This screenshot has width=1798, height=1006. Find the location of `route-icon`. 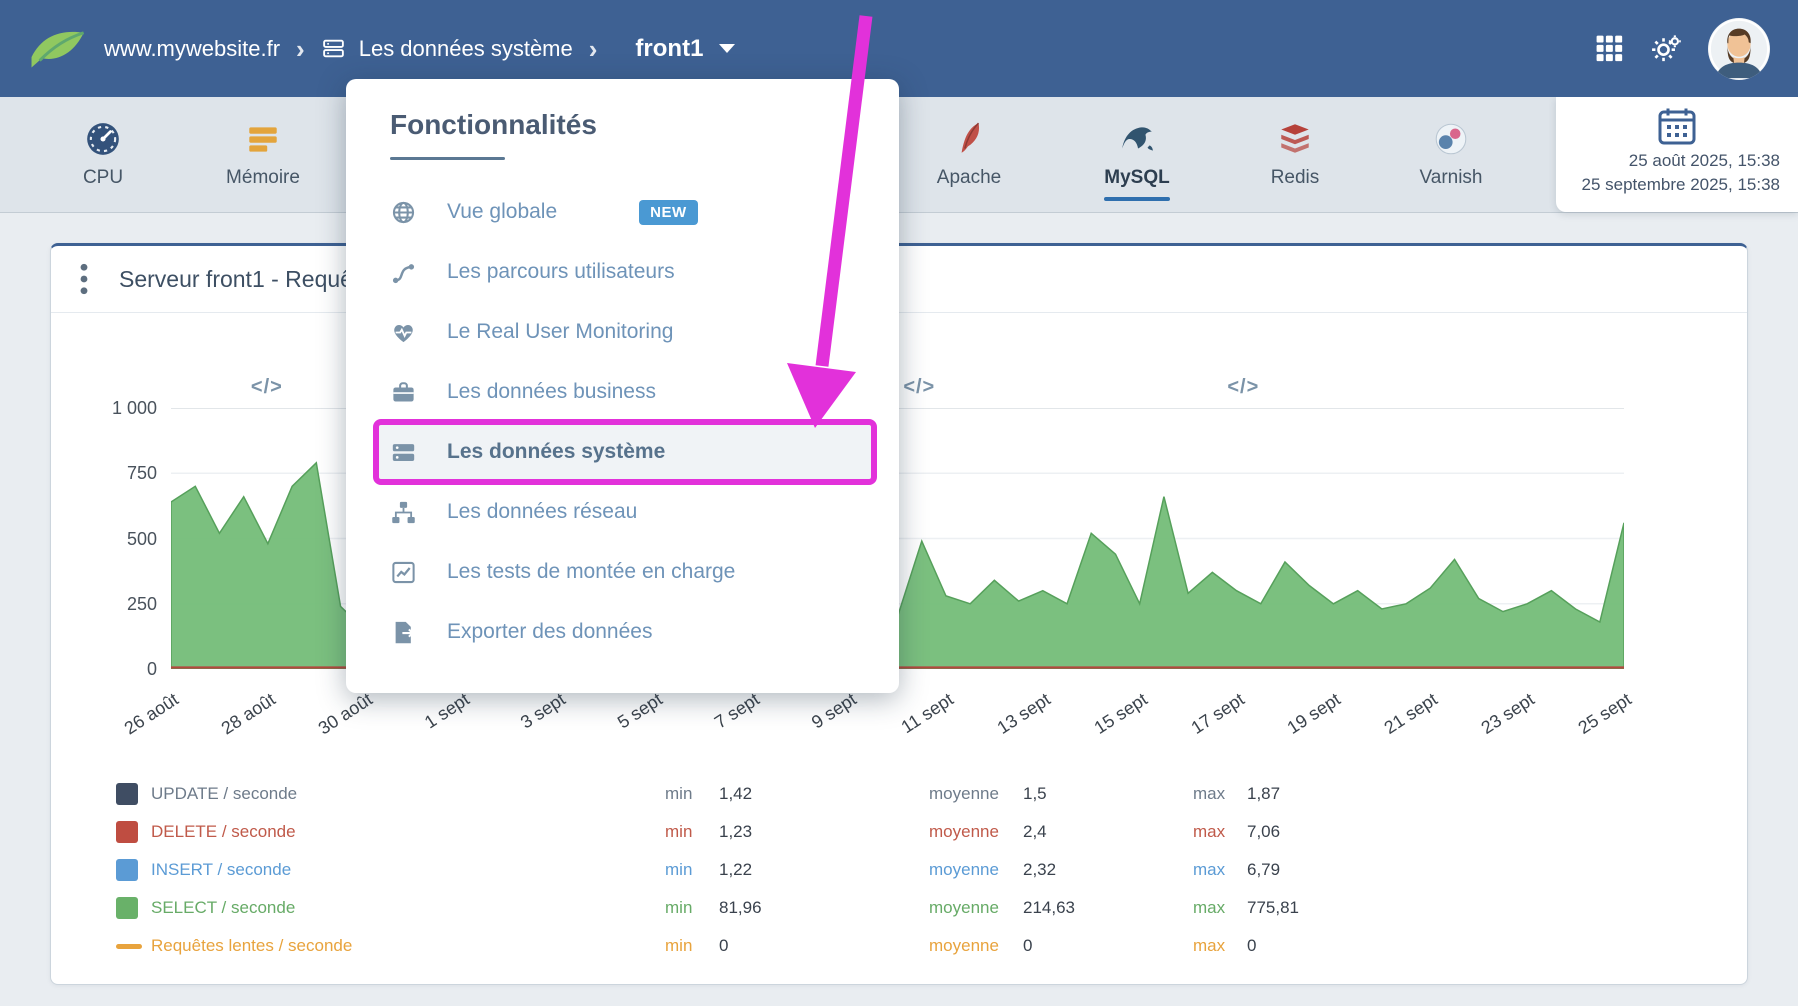

route-icon is located at coordinates (403, 272).